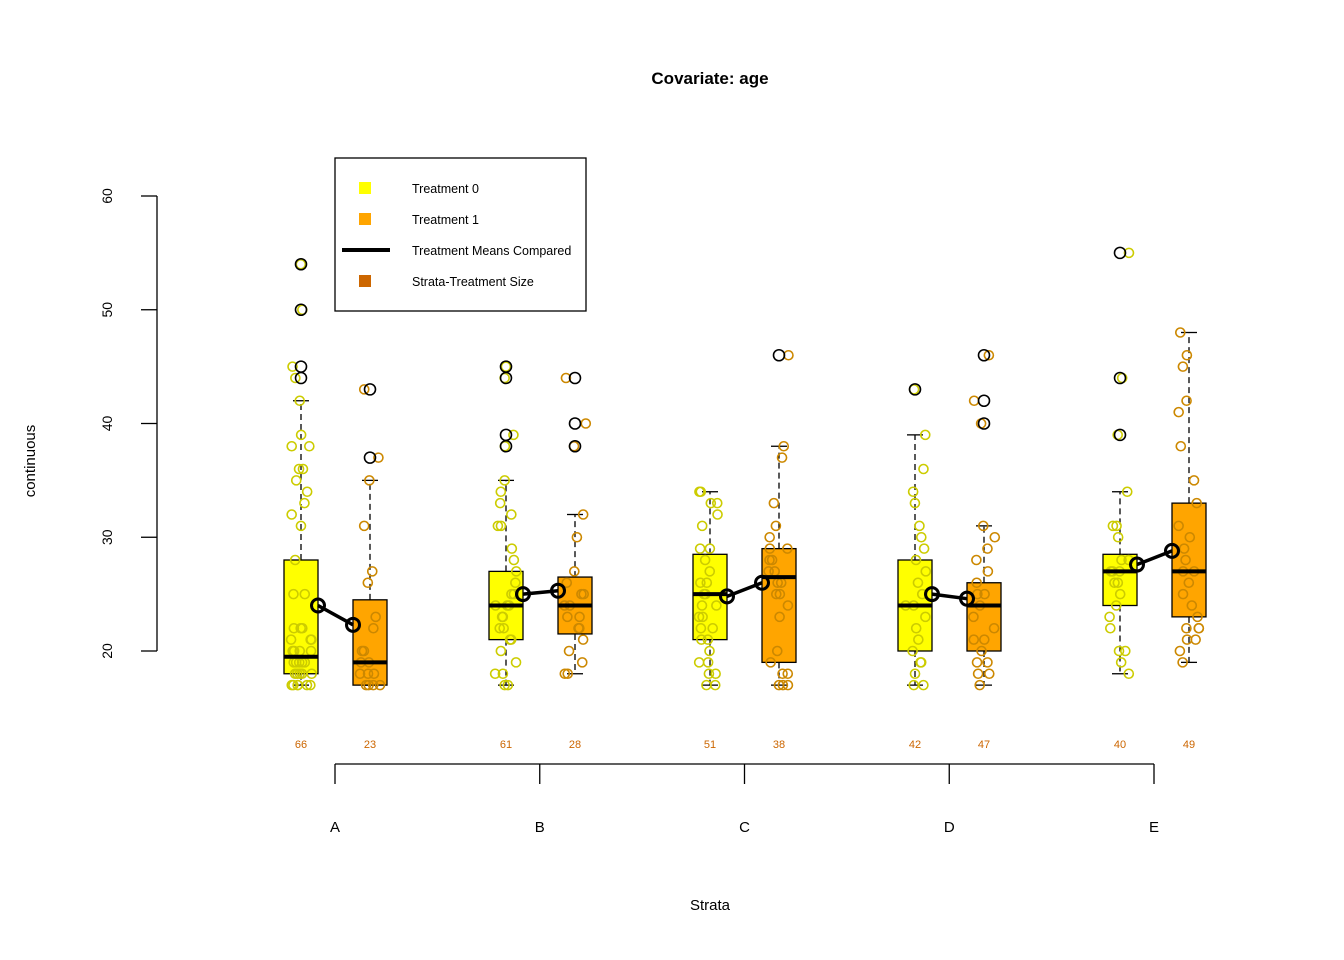 The width and height of the screenshot is (1344, 960). What do you see at coordinates (949, 827) in the screenshot?
I see `x-tick-label-d: D` at bounding box center [949, 827].